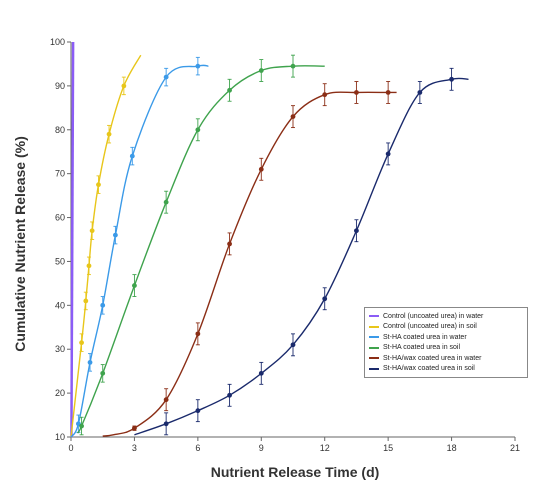 The height and width of the screenshot is (496, 550). What do you see at coordinates (515, 448) in the screenshot?
I see `x-tick-label: 21` at bounding box center [515, 448].